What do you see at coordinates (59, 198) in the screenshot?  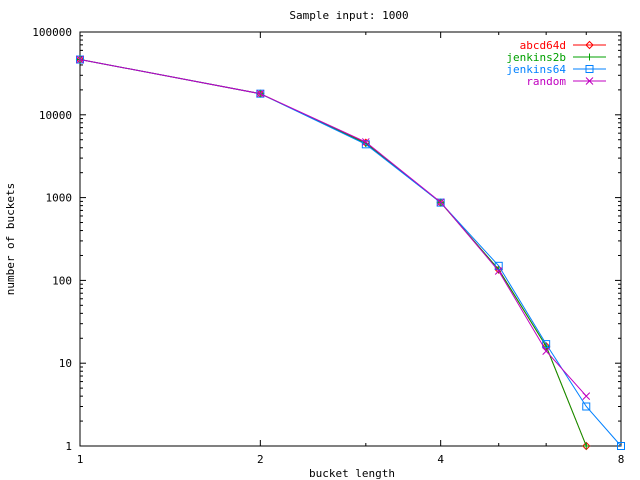 I see `y-tick-label: 1000` at bounding box center [59, 198].